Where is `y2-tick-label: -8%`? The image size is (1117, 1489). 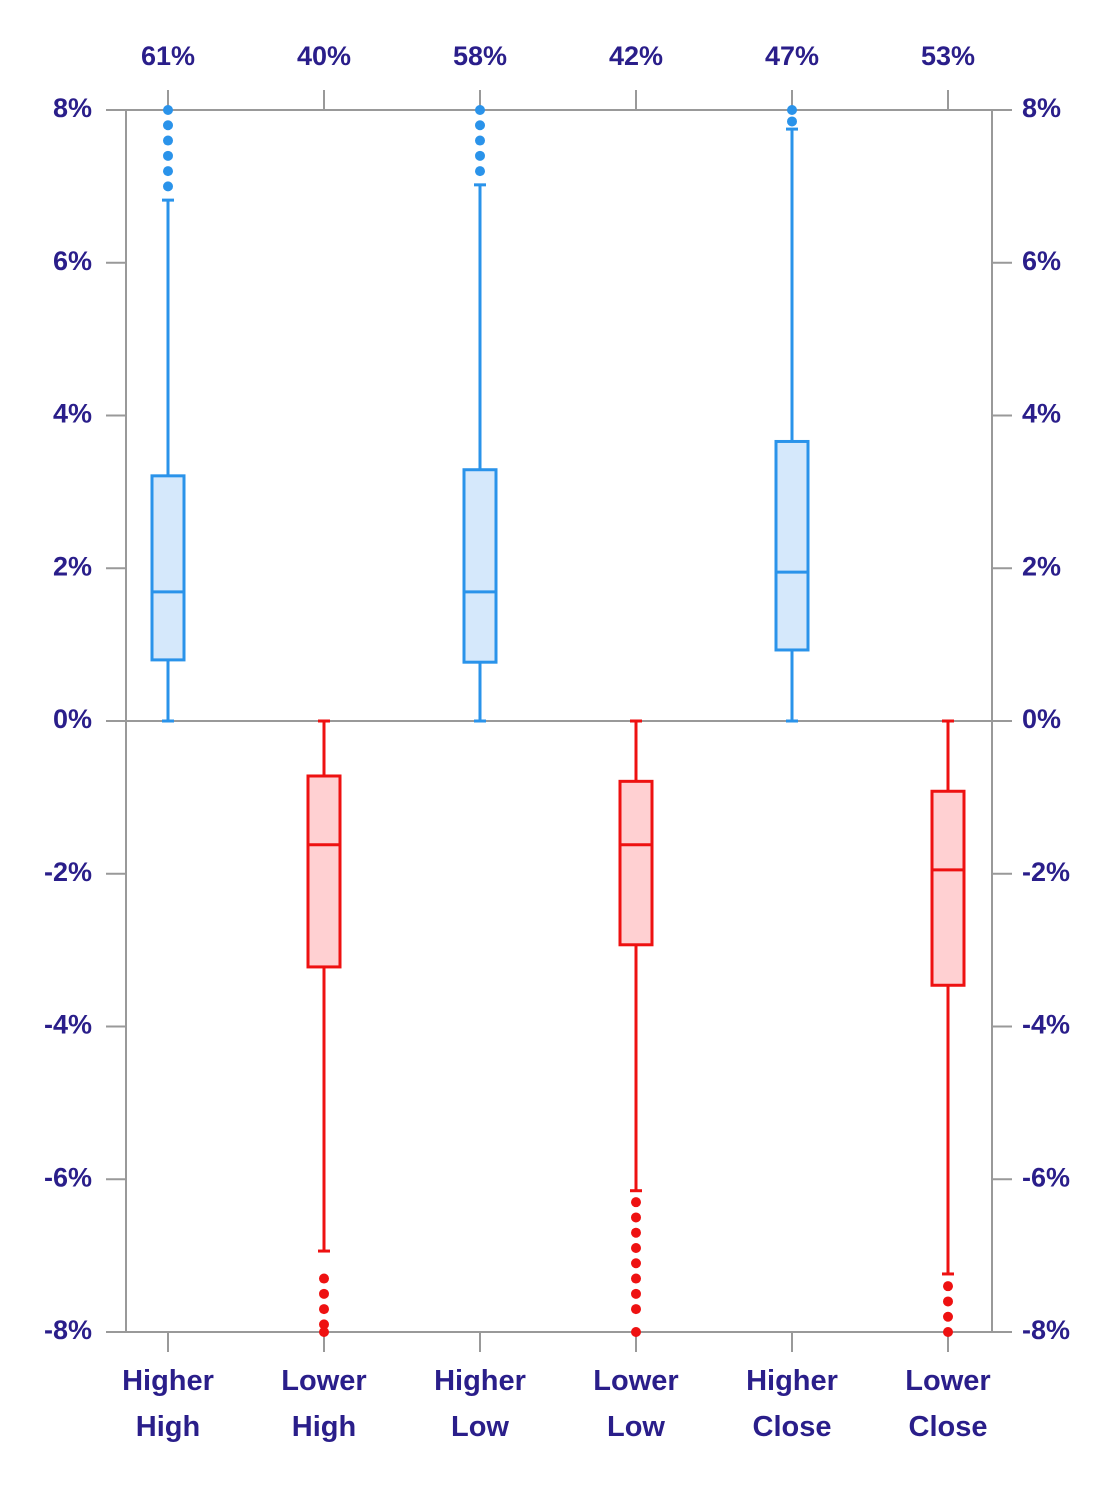
y2-tick-label: -8% is located at coordinates (1046, 1330).